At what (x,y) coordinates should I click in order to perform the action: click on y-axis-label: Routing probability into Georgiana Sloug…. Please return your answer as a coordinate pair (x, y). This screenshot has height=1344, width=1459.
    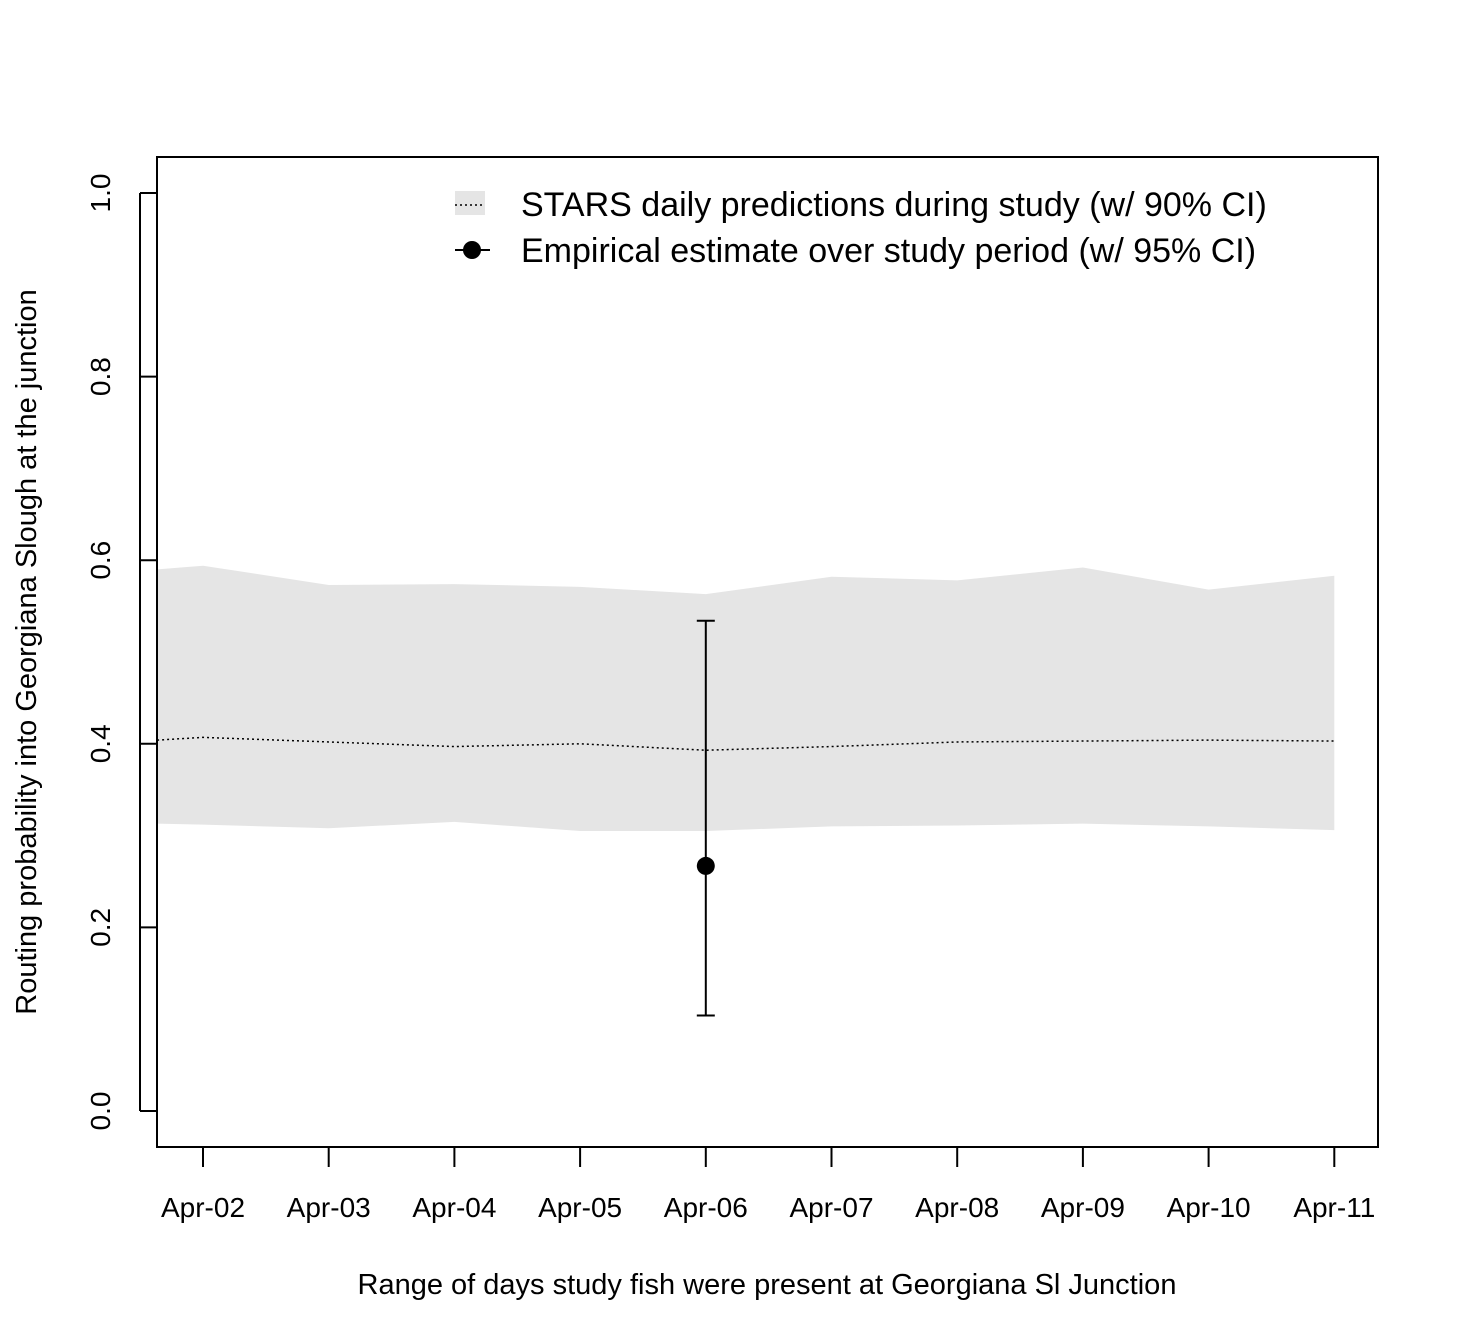
    Looking at the image, I should click on (27, 651).